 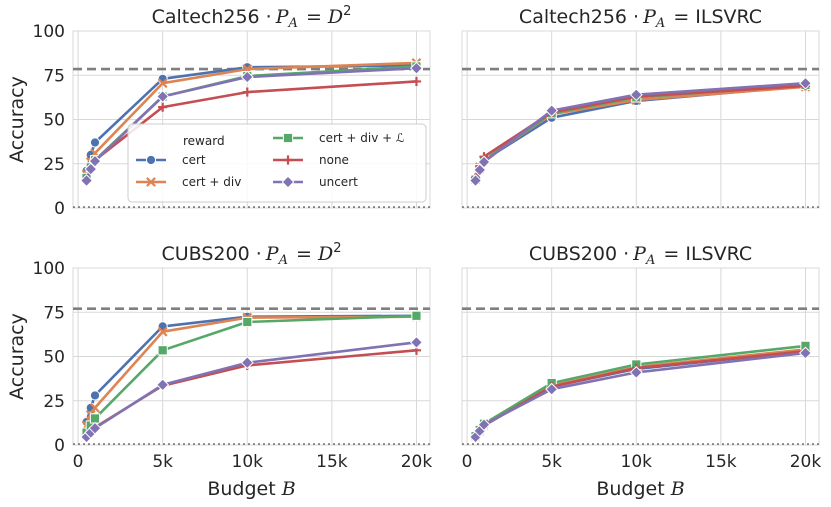 What do you see at coordinates (211, 182) in the screenshot?
I see `legend-label: cert + div` at bounding box center [211, 182].